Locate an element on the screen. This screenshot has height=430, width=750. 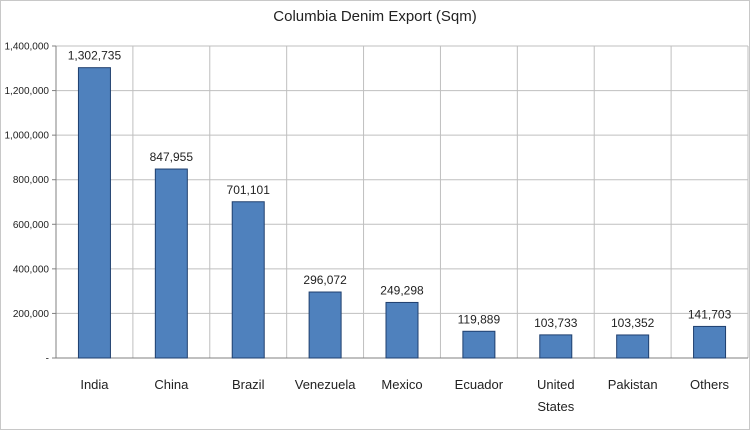
data-label: 141,703 is located at coordinates (710, 314).